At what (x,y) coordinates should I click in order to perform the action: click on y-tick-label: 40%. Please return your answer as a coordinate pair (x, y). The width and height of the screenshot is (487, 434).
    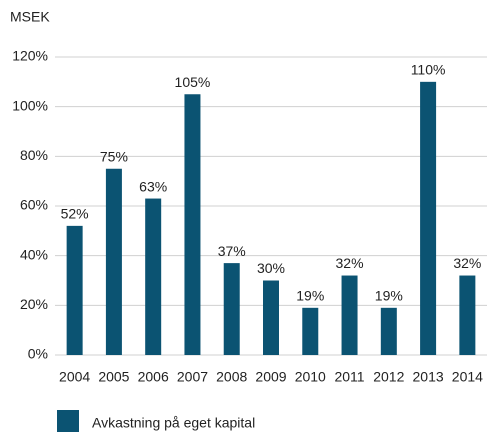
    Looking at the image, I should click on (34, 254).